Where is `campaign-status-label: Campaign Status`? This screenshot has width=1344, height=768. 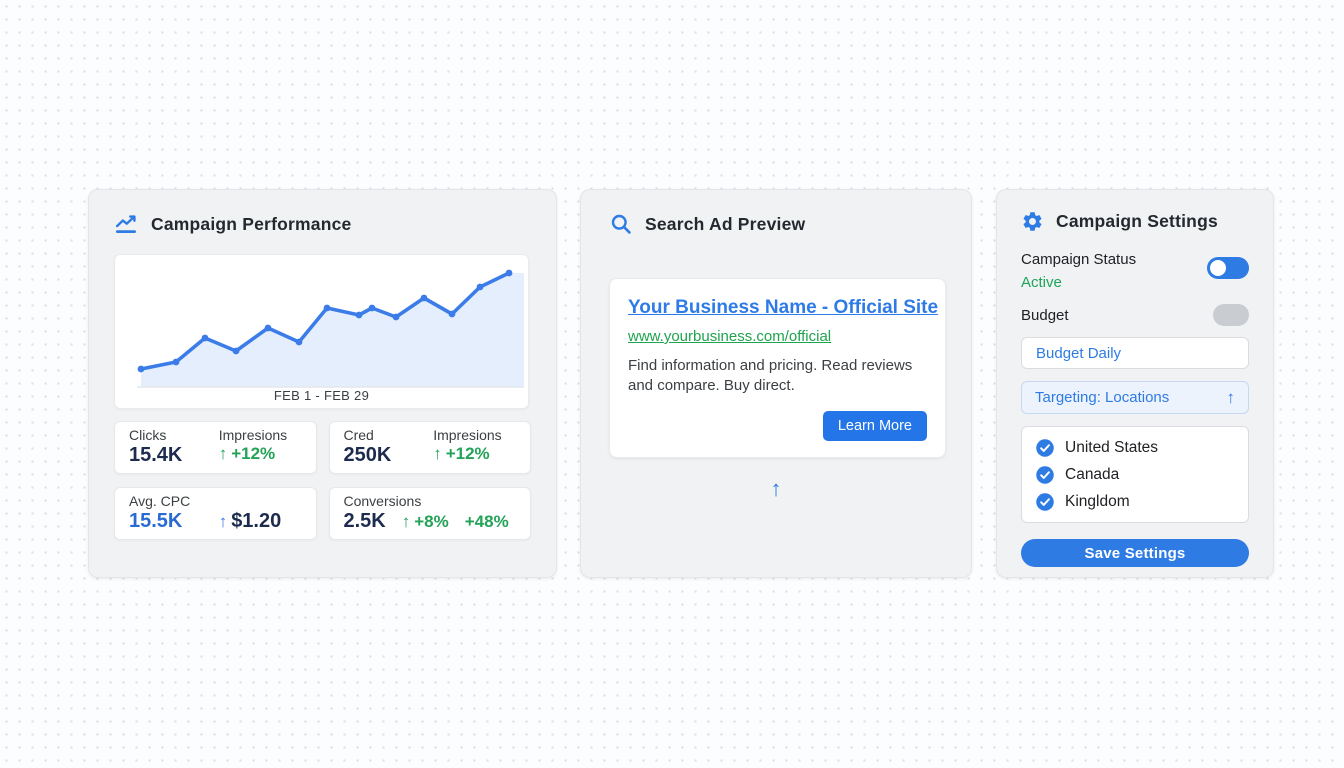 campaign-status-label: Campaign Status is located at coordinates (1079, 259).